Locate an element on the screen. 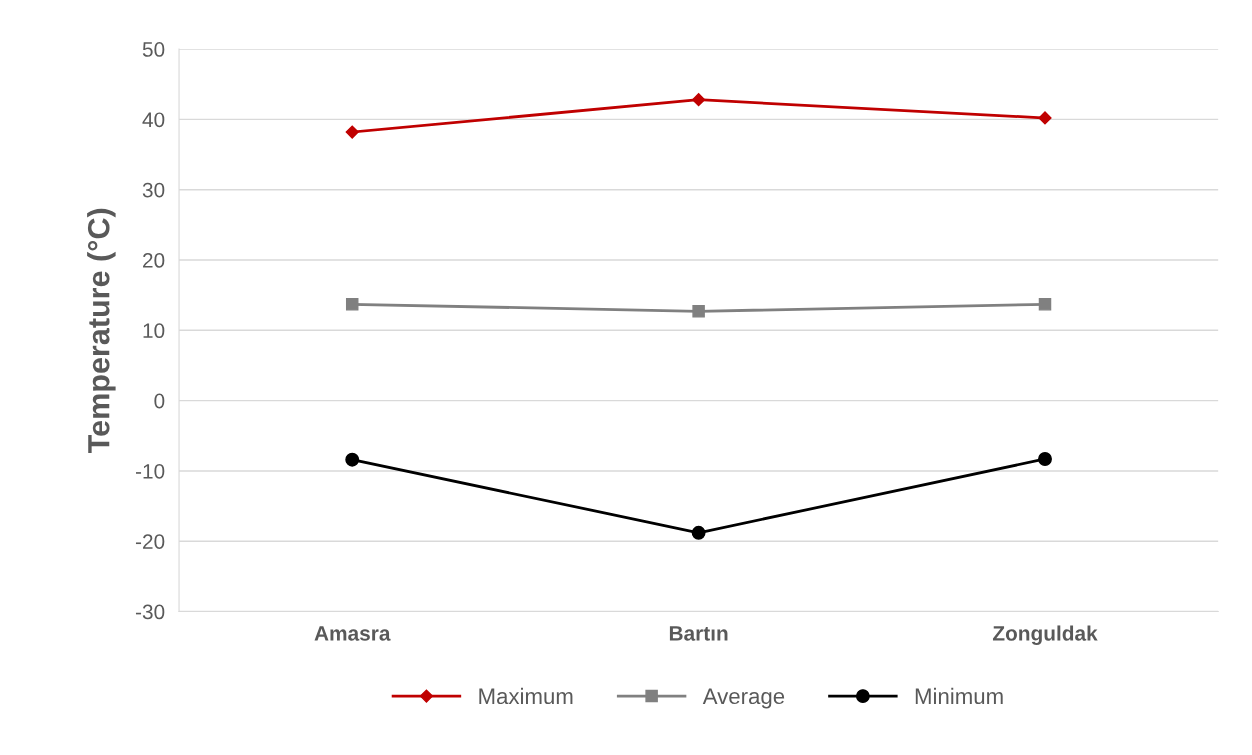  y-tick-label: 20 is located at coordinates (154, 260).